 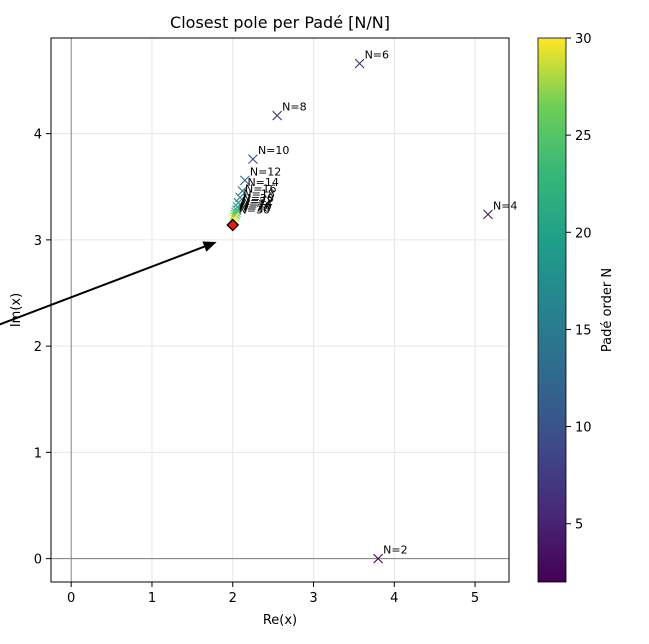 I want to click on y-axis-ticks: 0 1 2 3 4, so click(x=42, y=348).